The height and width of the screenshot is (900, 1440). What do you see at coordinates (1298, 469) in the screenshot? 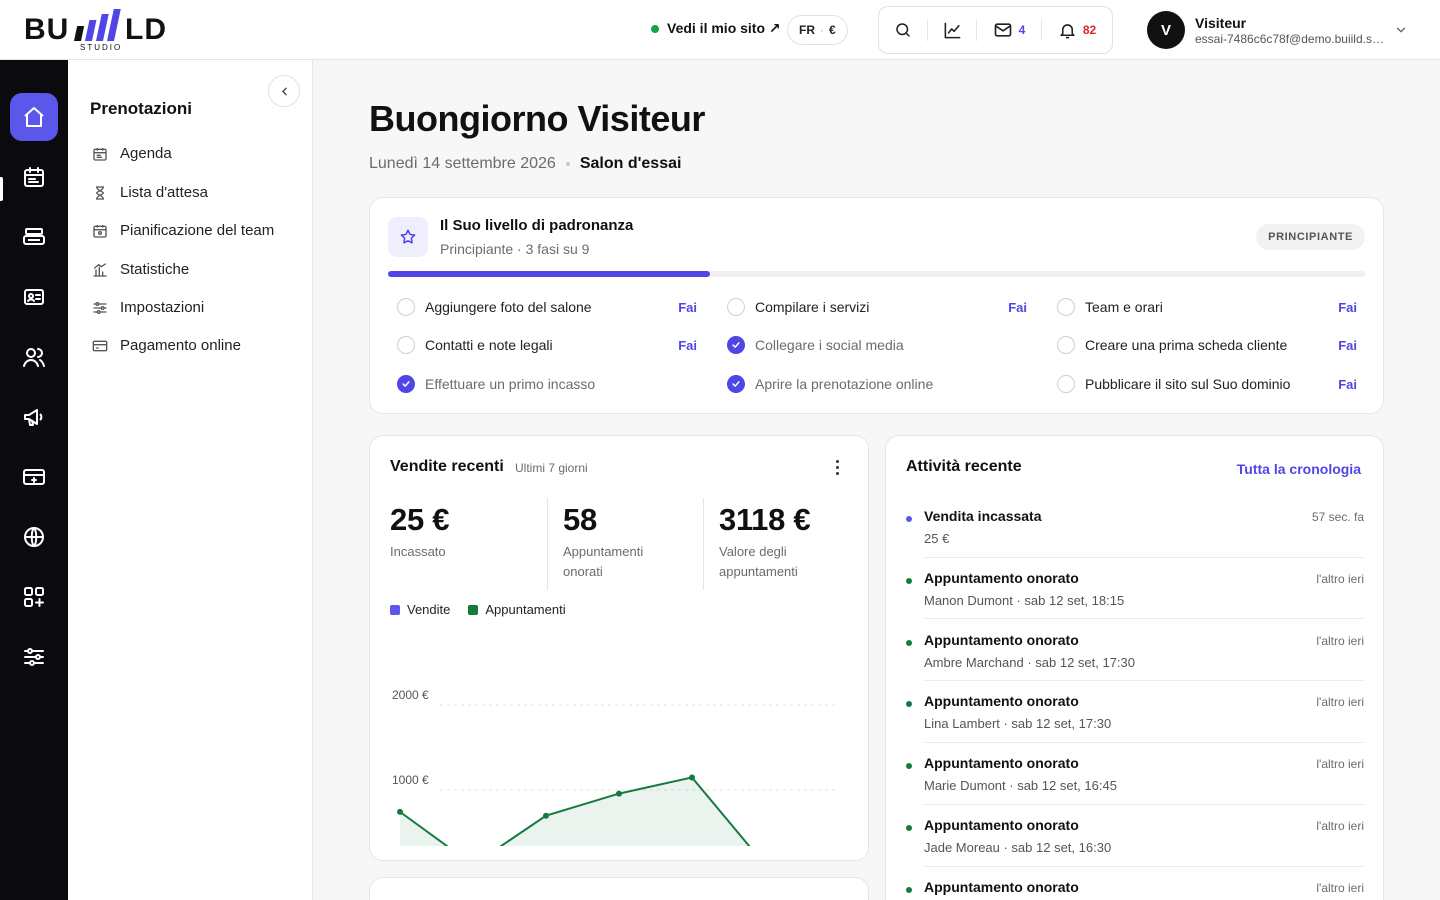
I see `full-history-link: Tutta la cronologia` at bounding box center [1298, 469].